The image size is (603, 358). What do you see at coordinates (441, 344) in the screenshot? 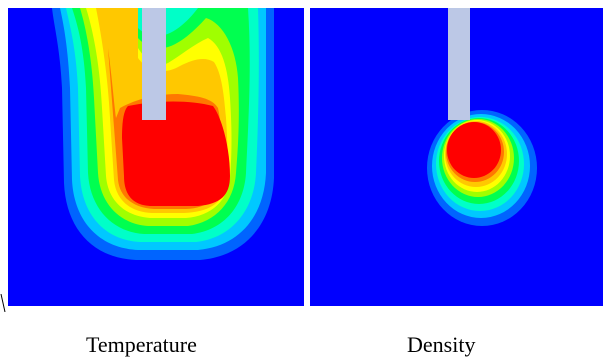
I see `density-caption: Density` at bounding box center [441, 344].